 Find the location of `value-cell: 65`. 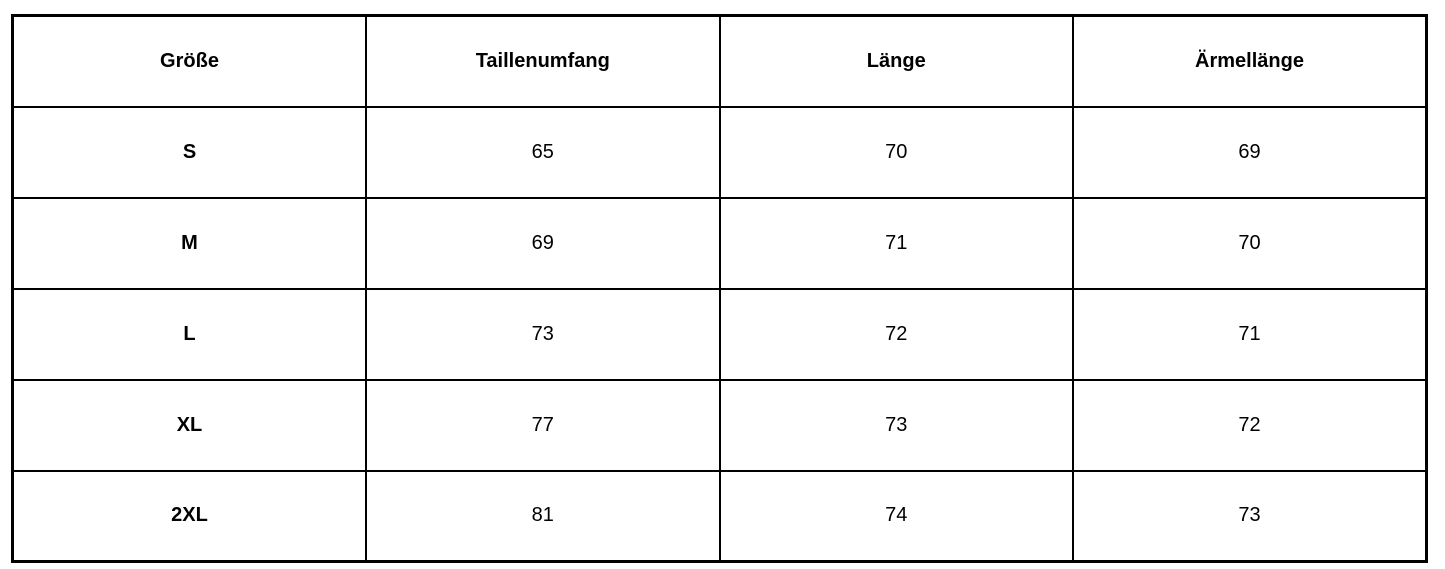

value-cell: 65 is located at coordinates (543, 152).